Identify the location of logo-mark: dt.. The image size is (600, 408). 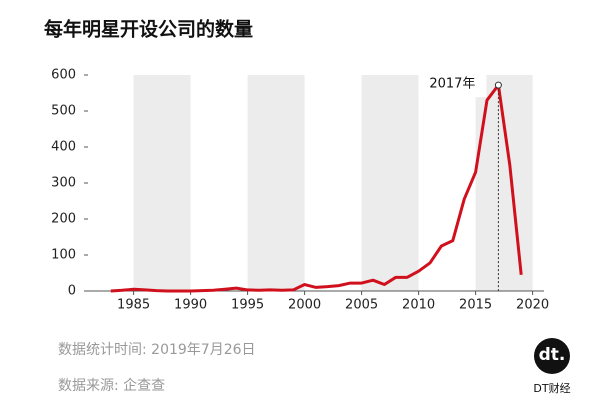
(552, 355).